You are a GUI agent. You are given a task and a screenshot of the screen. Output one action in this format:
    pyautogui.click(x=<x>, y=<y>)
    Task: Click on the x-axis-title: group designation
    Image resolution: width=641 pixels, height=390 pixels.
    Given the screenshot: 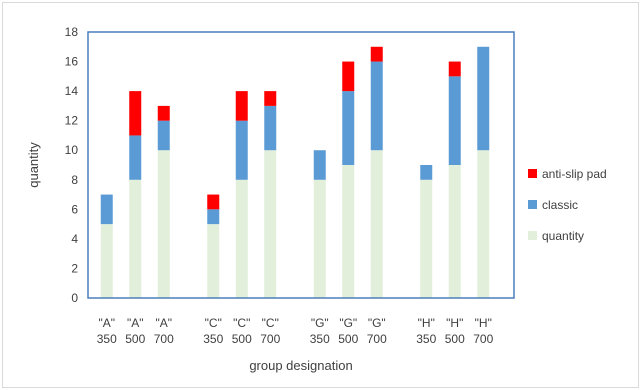 What is the action you would take?
    pyautogui.click(x=300, y=365)
    